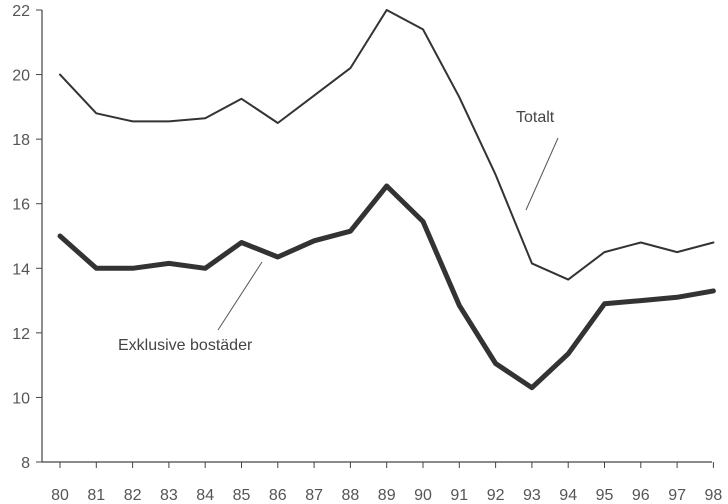  What do you see at coordinates (60, 495) in the screenshot?
I see `x-tick-label: 80` at bounding box center [60, 495].